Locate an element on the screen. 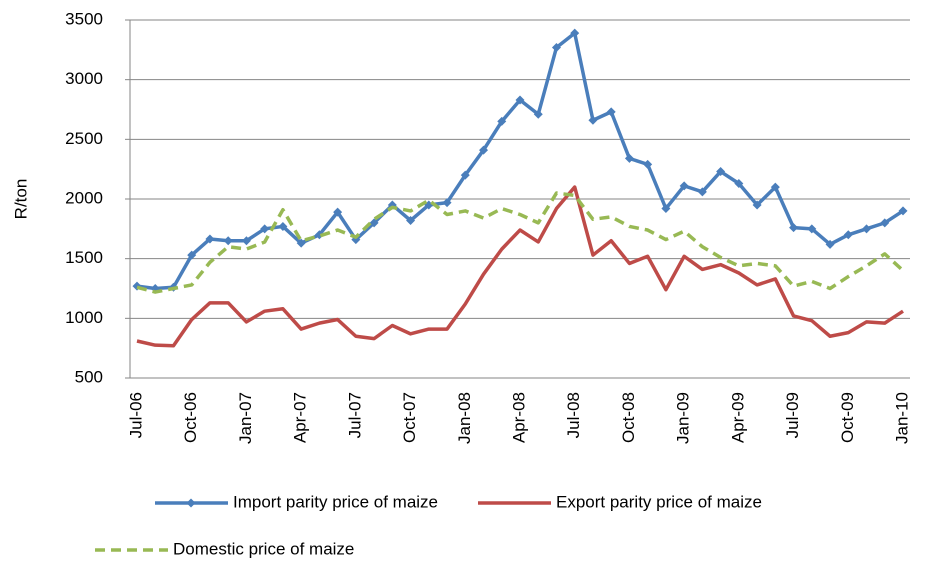 The width and height of the screenshot is (925, 567). y-tick-label: 1500 is located at coordinates (84, 257).